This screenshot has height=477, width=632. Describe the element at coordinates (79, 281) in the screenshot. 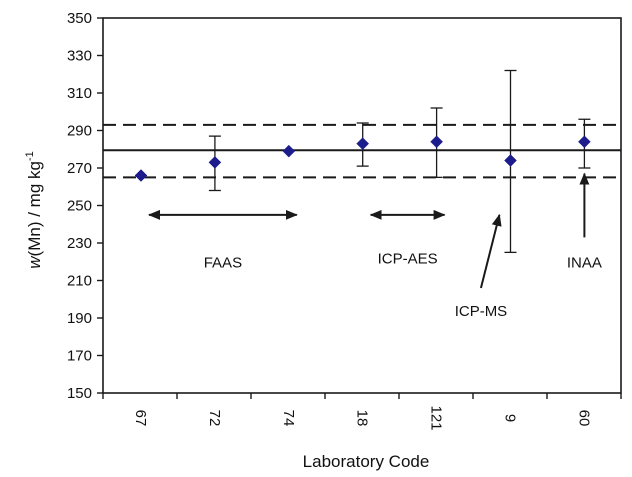

I see `y-tick-label: 210` at that location.